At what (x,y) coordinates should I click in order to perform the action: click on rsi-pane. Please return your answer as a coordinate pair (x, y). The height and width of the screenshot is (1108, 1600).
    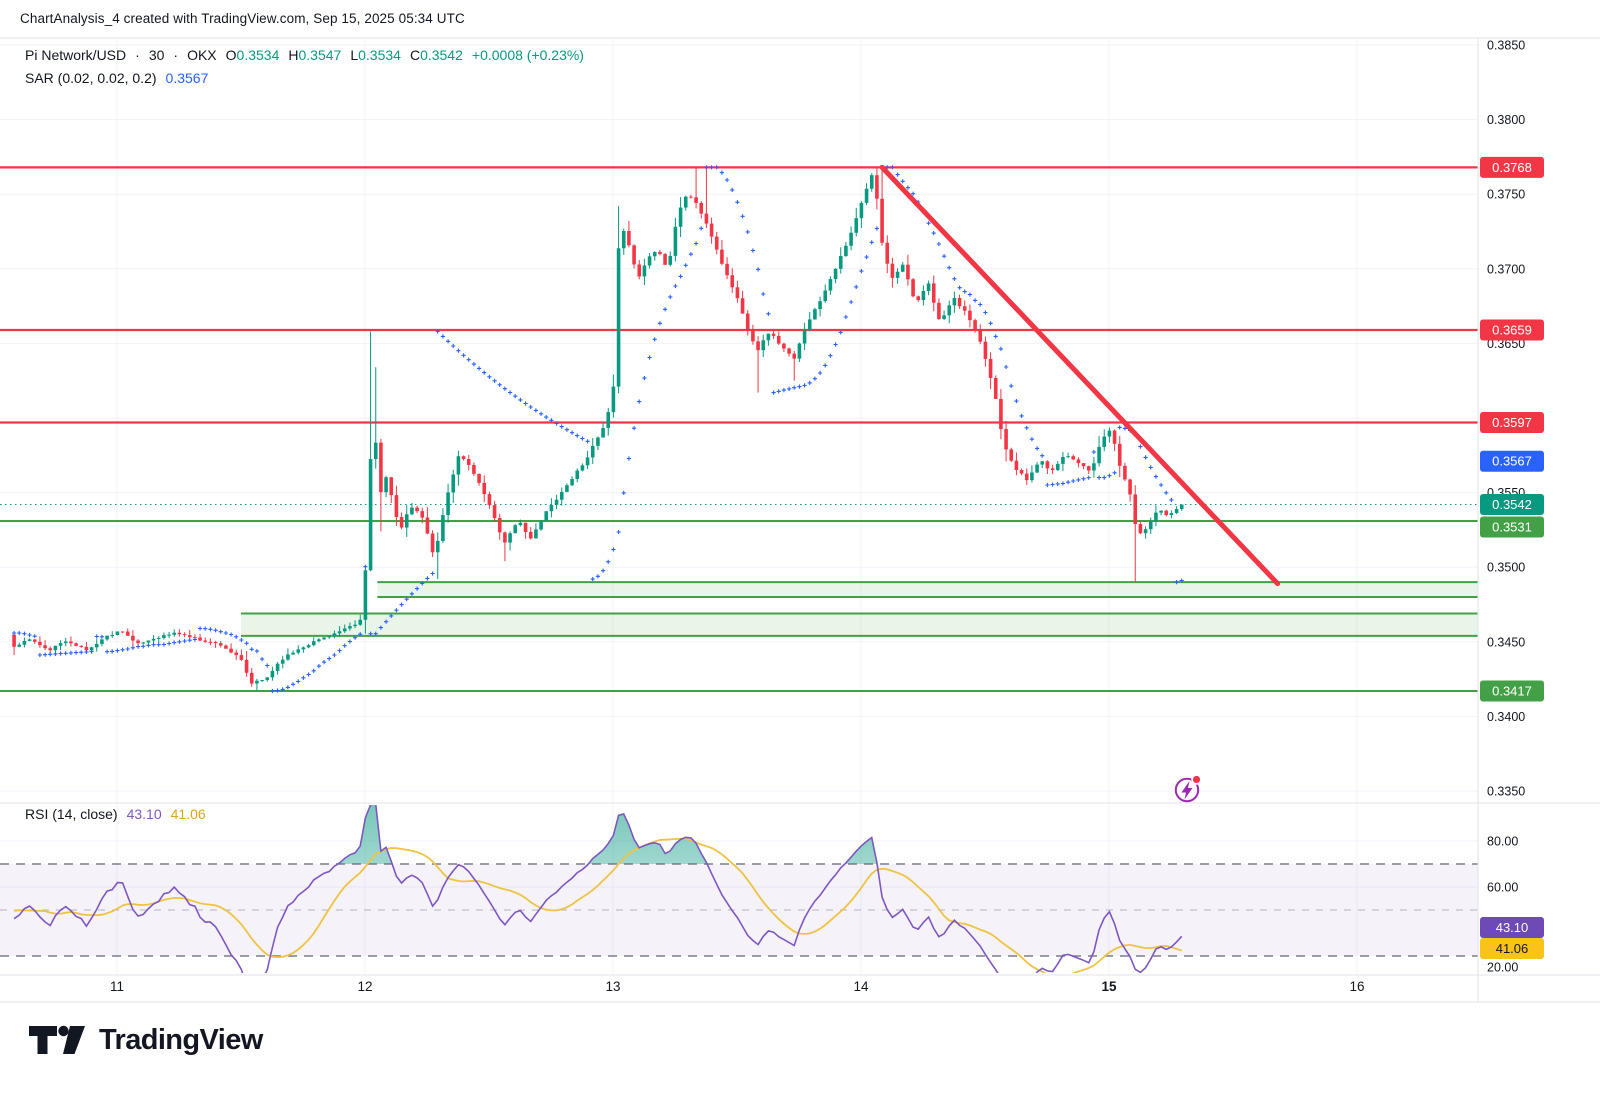
    Looking at the image, I should click on (739, 889).